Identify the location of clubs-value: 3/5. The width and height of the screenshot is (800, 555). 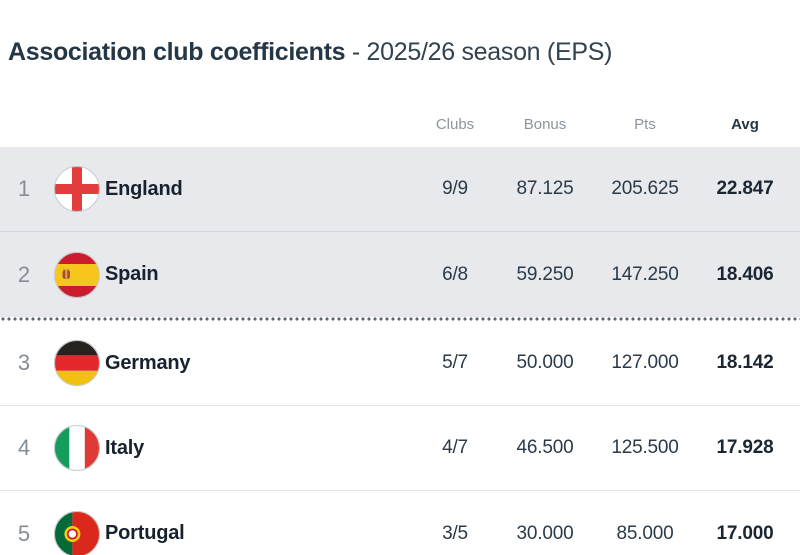
(455, 533).